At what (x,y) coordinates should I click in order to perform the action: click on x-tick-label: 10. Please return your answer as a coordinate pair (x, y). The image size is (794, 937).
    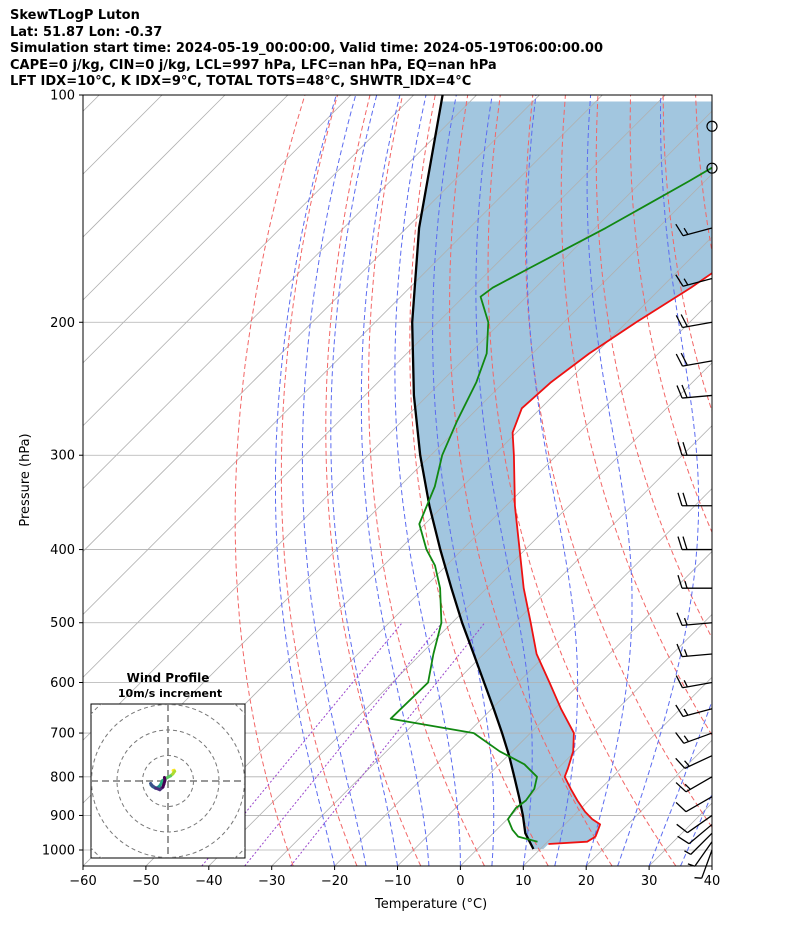
    Looking at the image, I should click on (523, 881).